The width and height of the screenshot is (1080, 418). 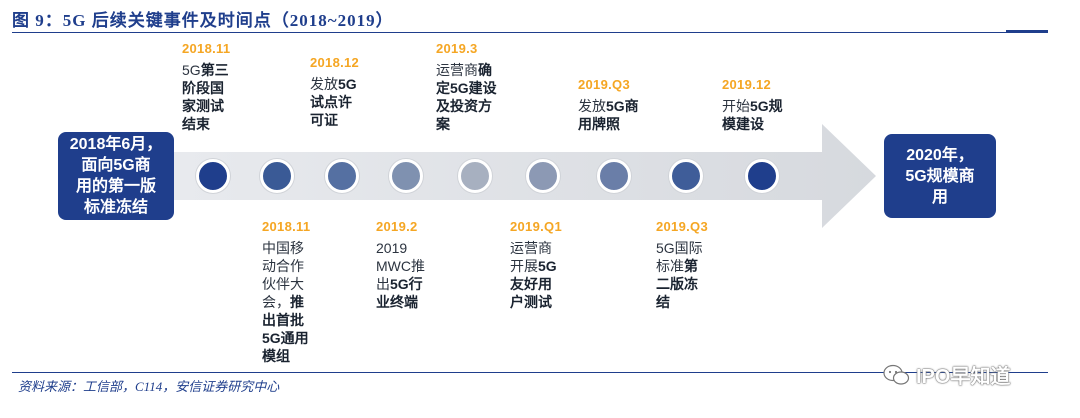 I want to click on event-description: 发放5G 试点许 可证, so click(x=334, y=102).